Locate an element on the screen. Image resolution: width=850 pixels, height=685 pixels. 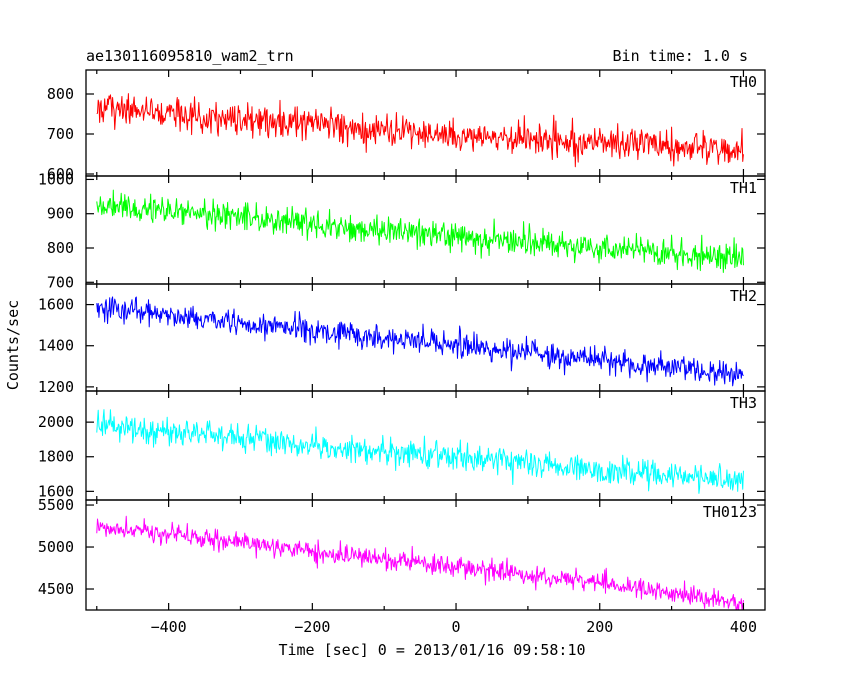
panel-frame-th3 is located at coordinates (425, 445).